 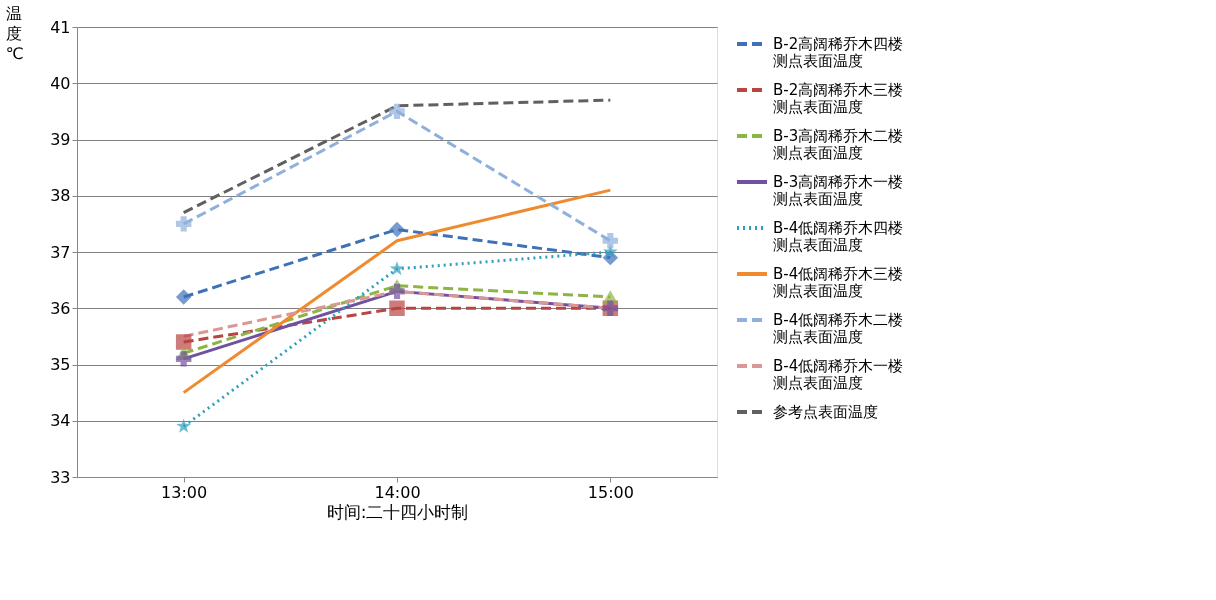 I want to click on x-tick-label: 15:00, so click(x=610, y=492).